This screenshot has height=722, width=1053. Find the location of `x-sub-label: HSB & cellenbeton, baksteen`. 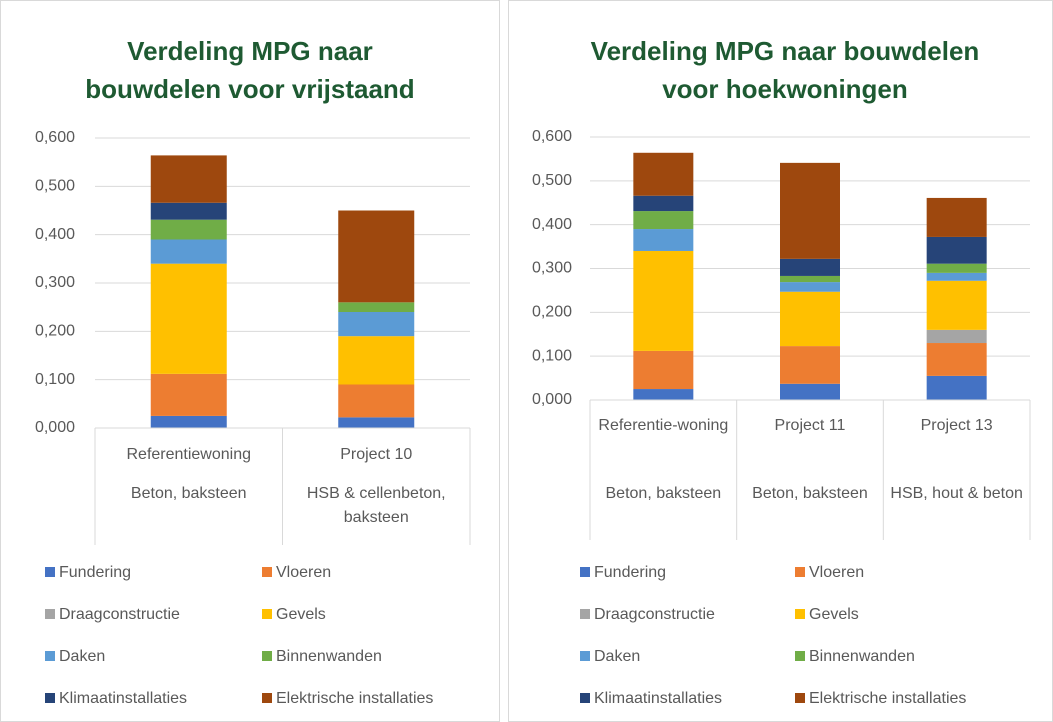

x-sub-label: HSB & cellenbeton, baksteen is located at coordinates (376, 505).